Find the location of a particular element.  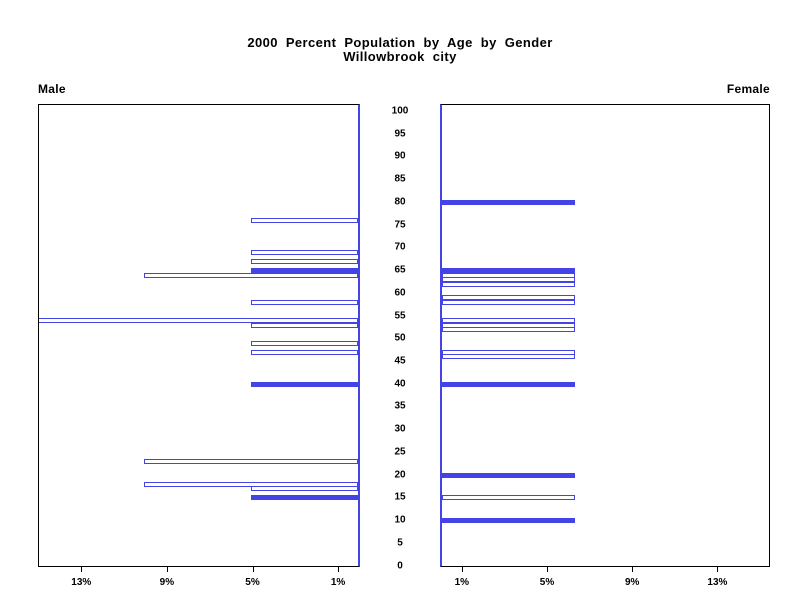

female-axis-tick-label-5: 5% is located at coordinates (547, 582).